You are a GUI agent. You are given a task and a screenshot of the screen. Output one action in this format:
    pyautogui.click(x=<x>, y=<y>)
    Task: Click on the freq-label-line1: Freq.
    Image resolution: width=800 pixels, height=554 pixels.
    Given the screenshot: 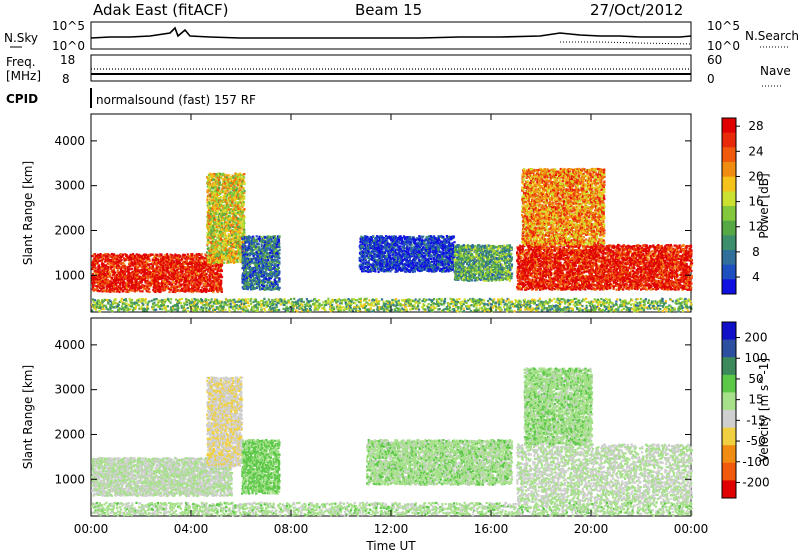 What is the action you would take?
    pyautogui.click(x=21, y=62)
    